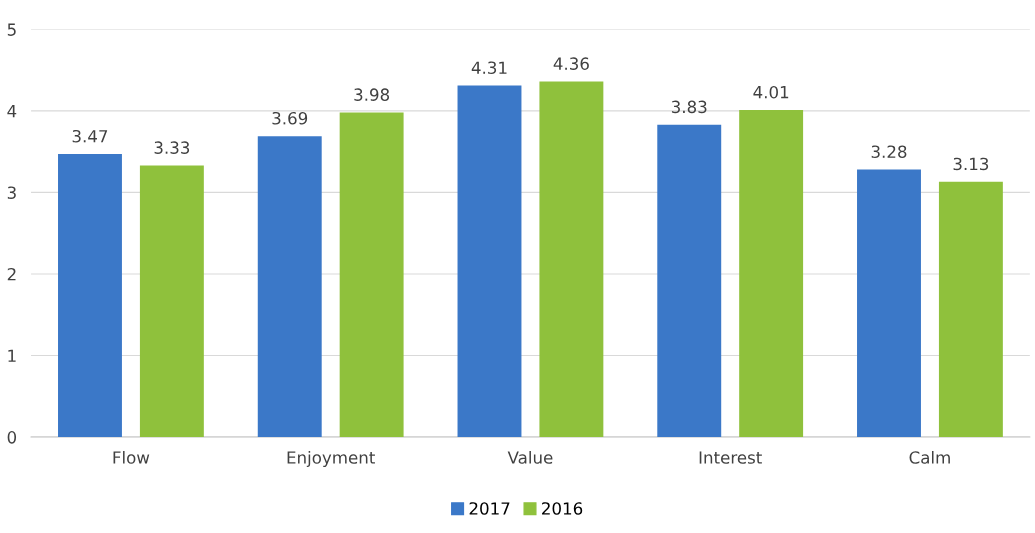 This screenshot has width=1035, height=533. I want to click on y-tick-label: 5, so click(11, 29).